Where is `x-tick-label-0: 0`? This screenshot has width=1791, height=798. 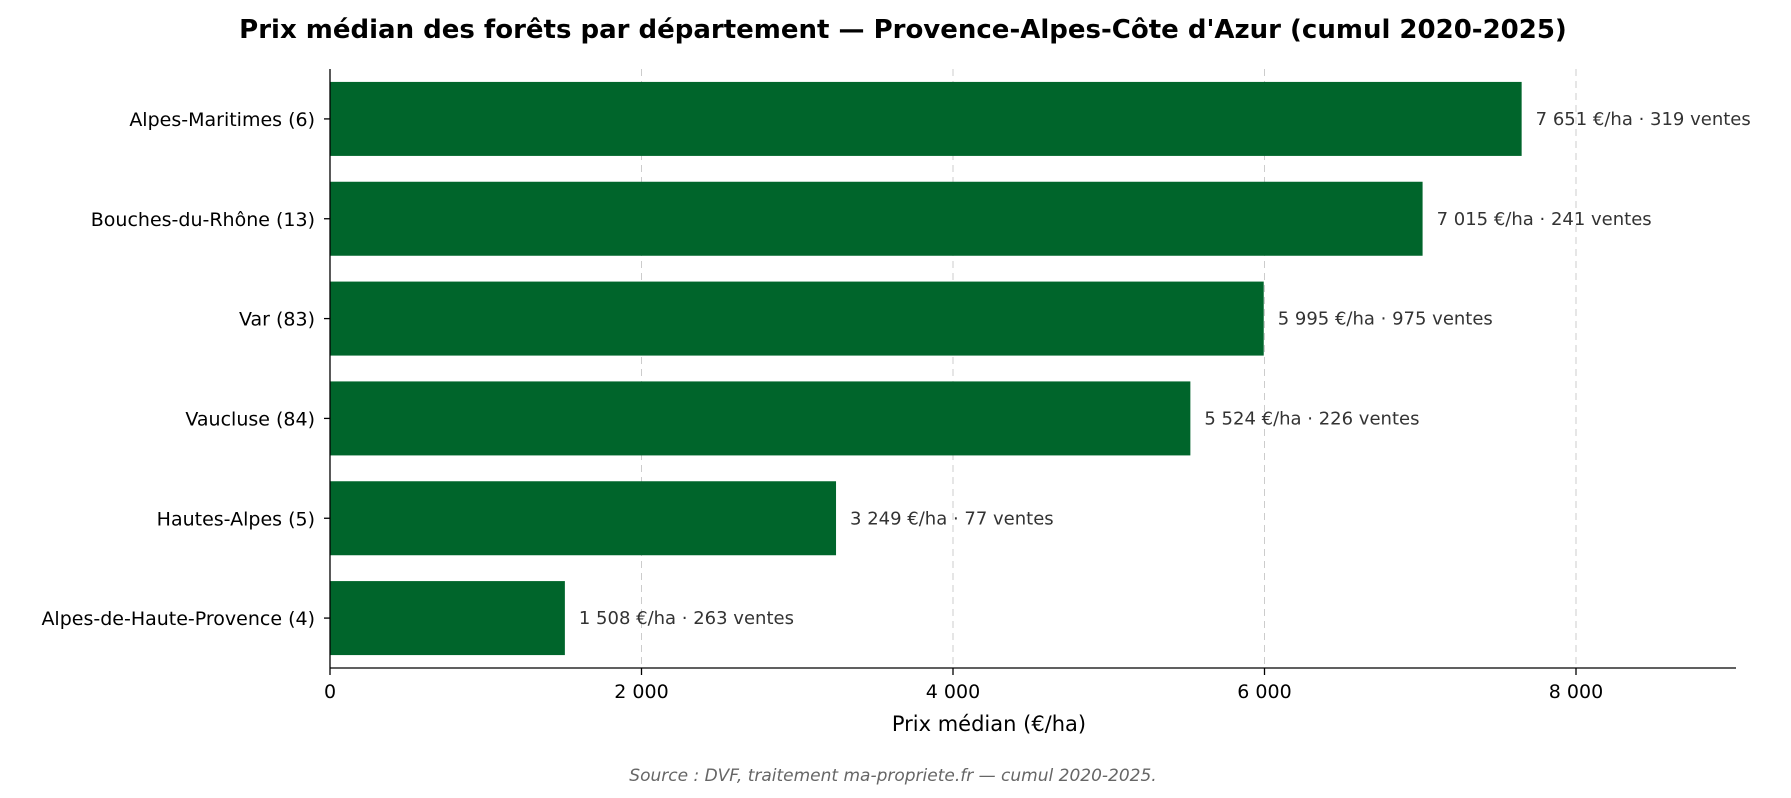
x-tick-label-0: 0 is located at coordinates (330, 692).